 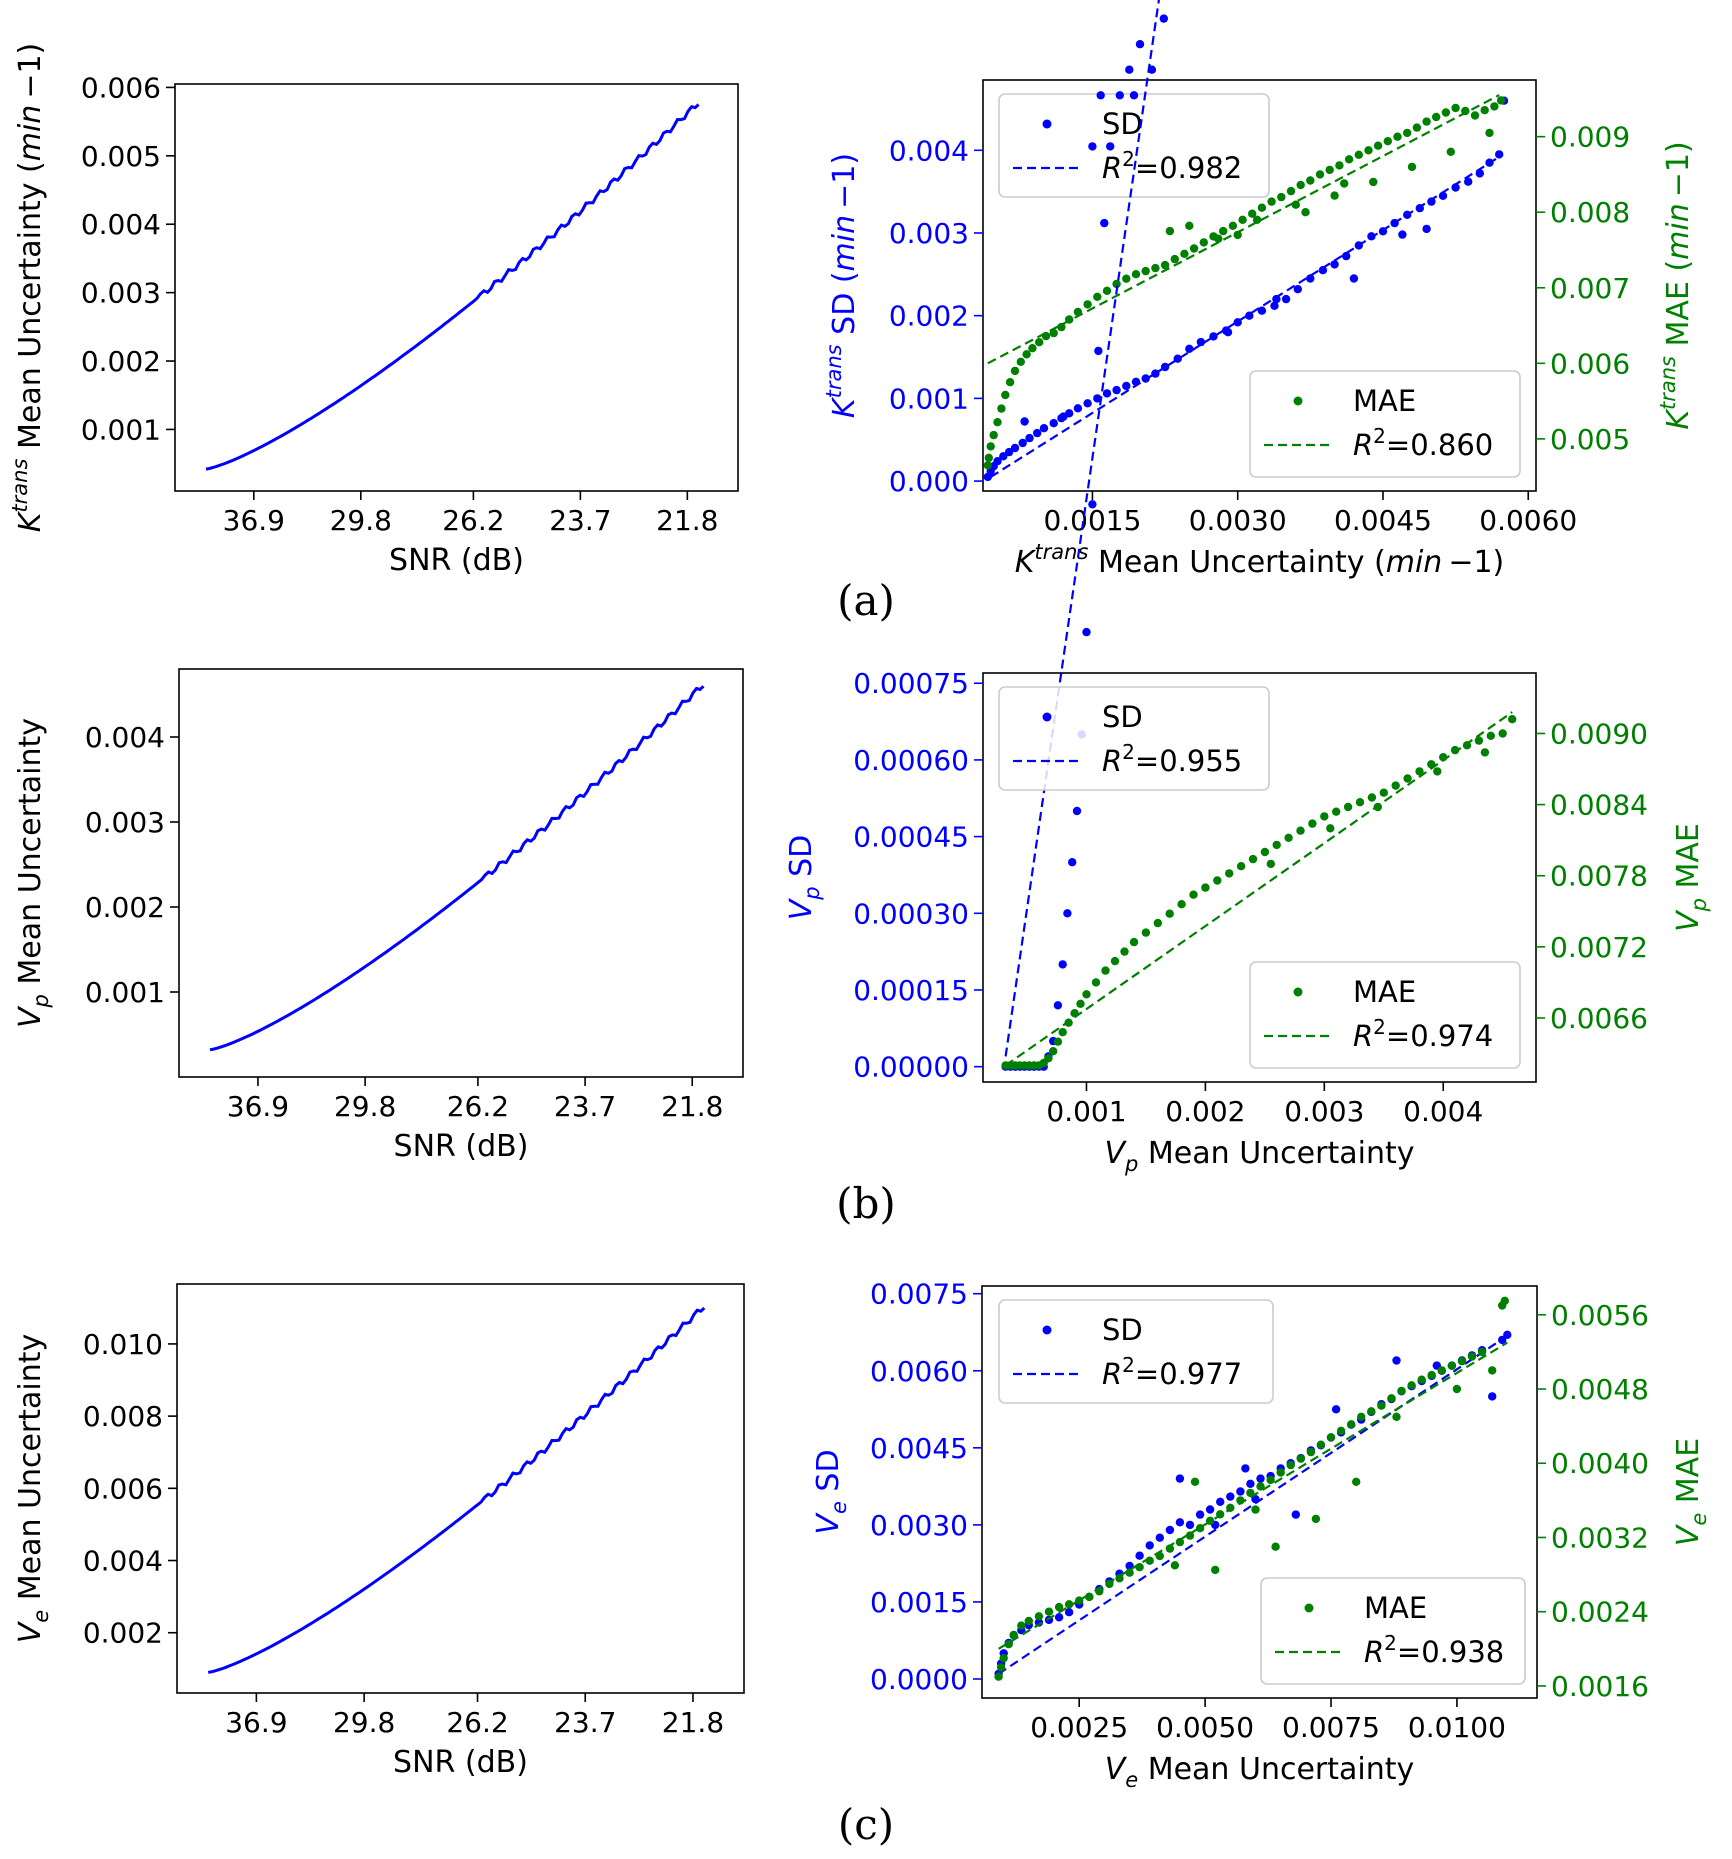 I want to click on right-y-axis-label: Ve MAE, so click(x=1691, y=1492).